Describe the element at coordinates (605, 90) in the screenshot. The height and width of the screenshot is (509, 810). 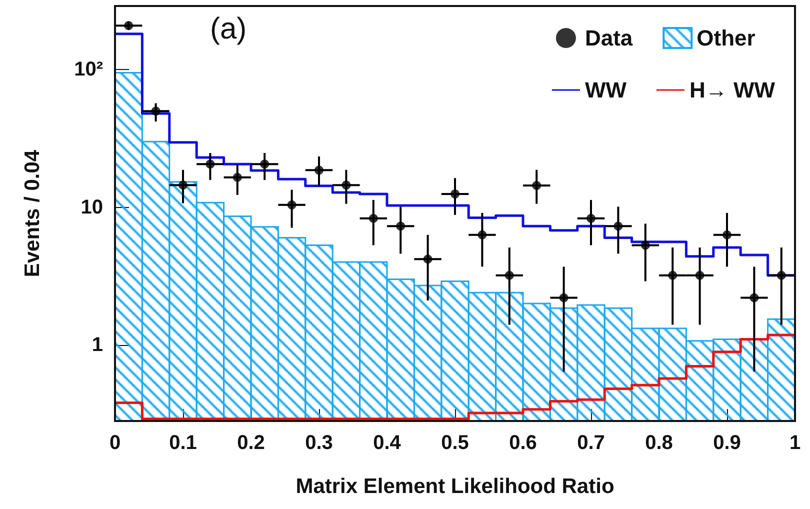
I see `legend-label: WW` at that location.